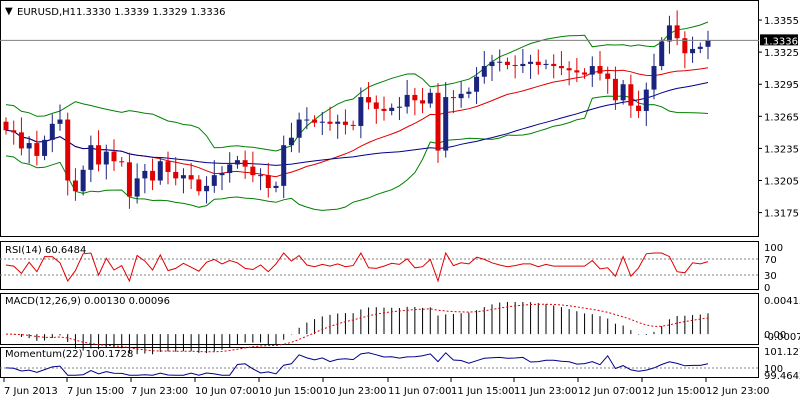  Describe the element at coordinates (781, 85) in the screenshot. I see `price-tick-label: 1.3295` at that location.